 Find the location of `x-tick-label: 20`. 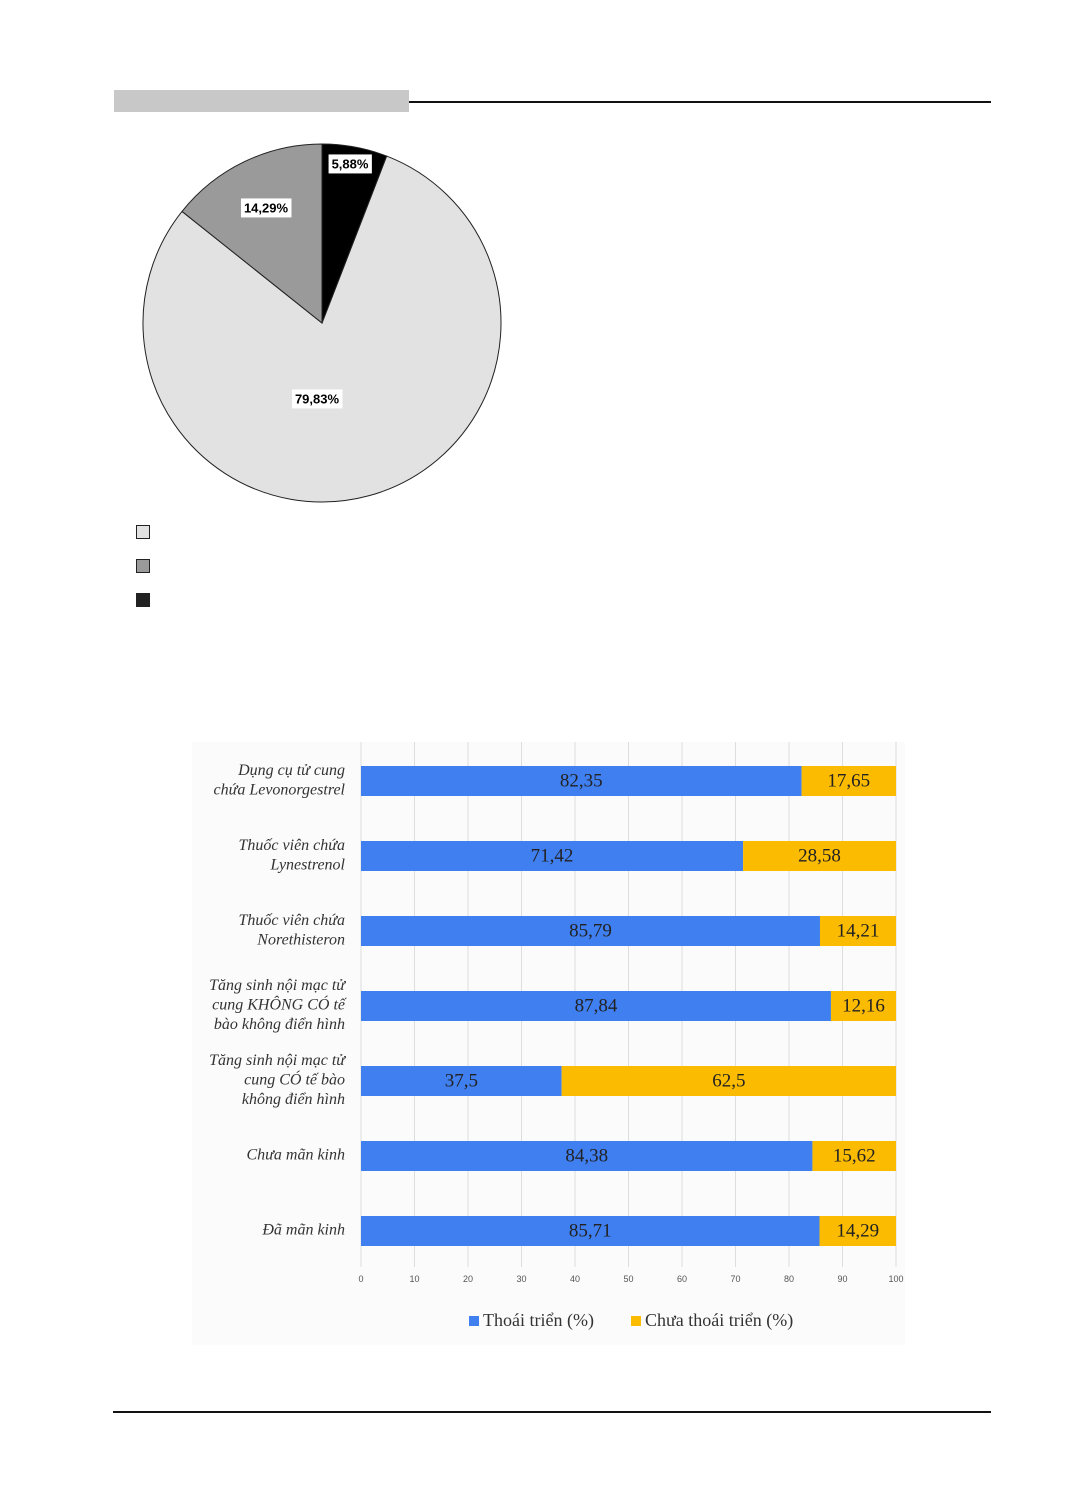

x-tick-label: 20 is located at coordinates (468, 1279).